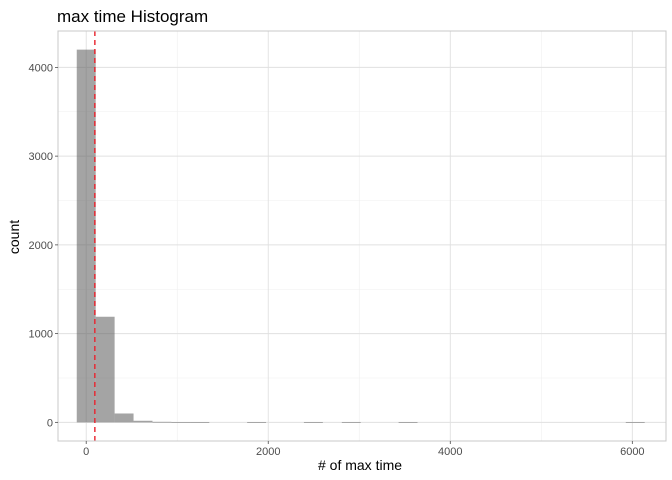 The image size is (672, 480). I want to click on y-axis-ticks: 0 1000 2000 3000 4000, so click(43, 245).